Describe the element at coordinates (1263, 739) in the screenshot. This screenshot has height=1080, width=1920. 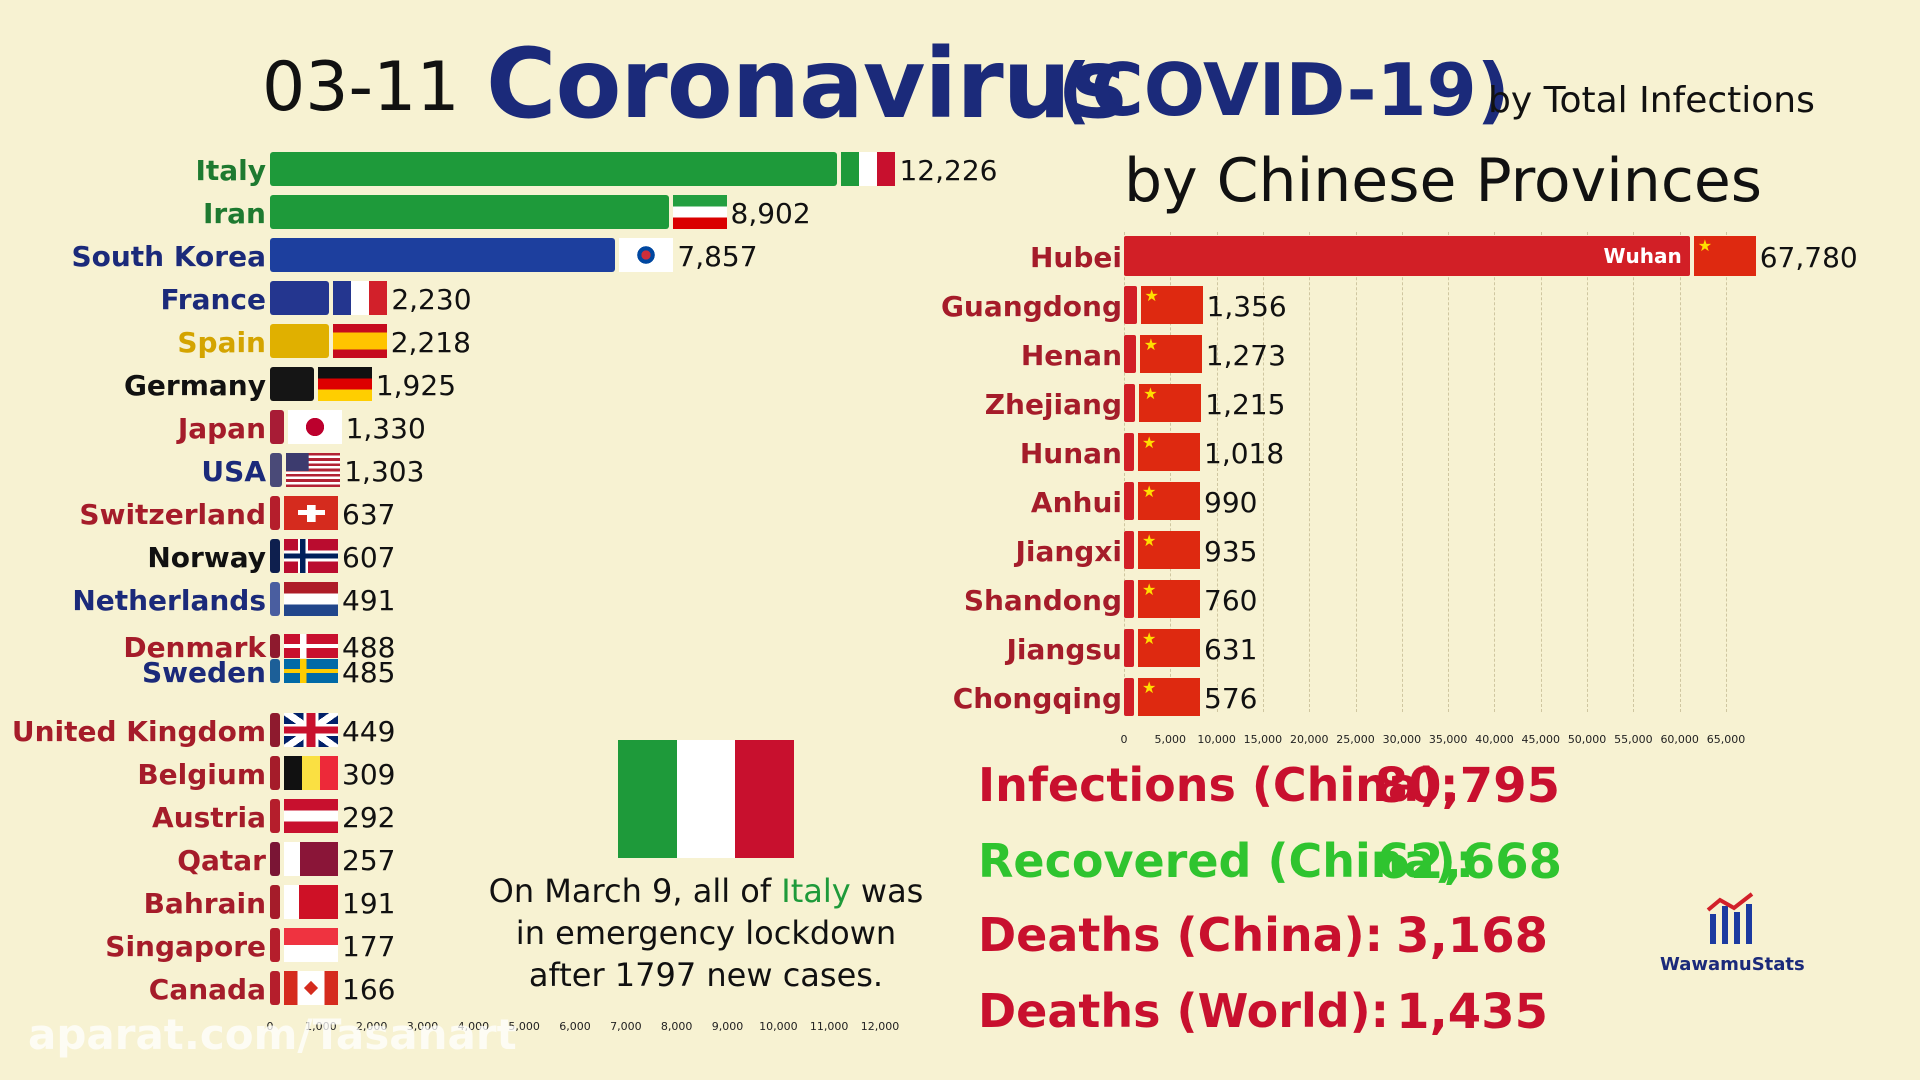
I see `x-tick-label: 15,000` at that location.